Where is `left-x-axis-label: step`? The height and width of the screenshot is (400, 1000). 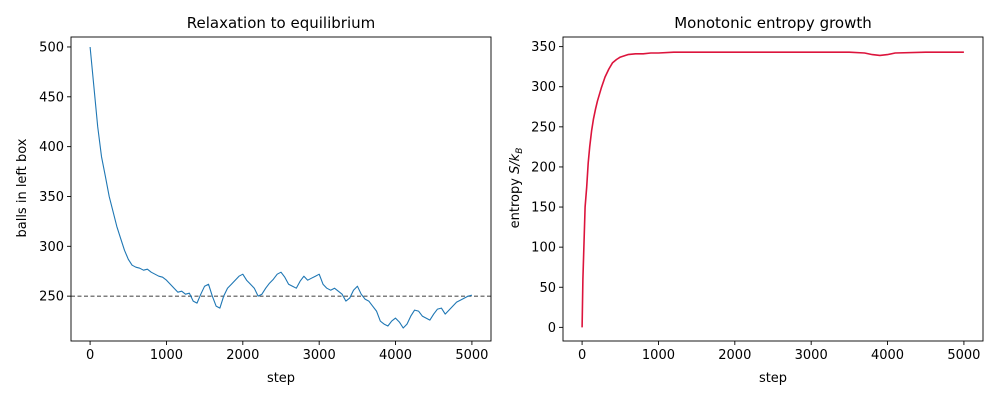
left-x-axis-label: step is located at coordinates (281, 378).